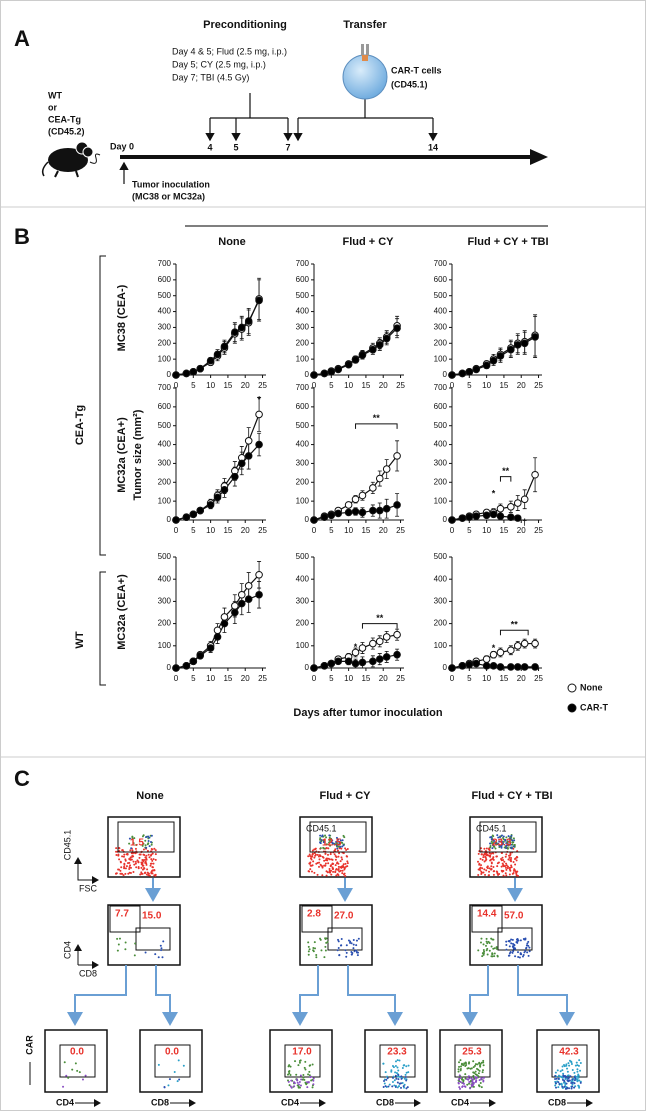  Describe the element at coordinates (287, 147) in the screenshot. I see `day-tick-label: 7` at that location.